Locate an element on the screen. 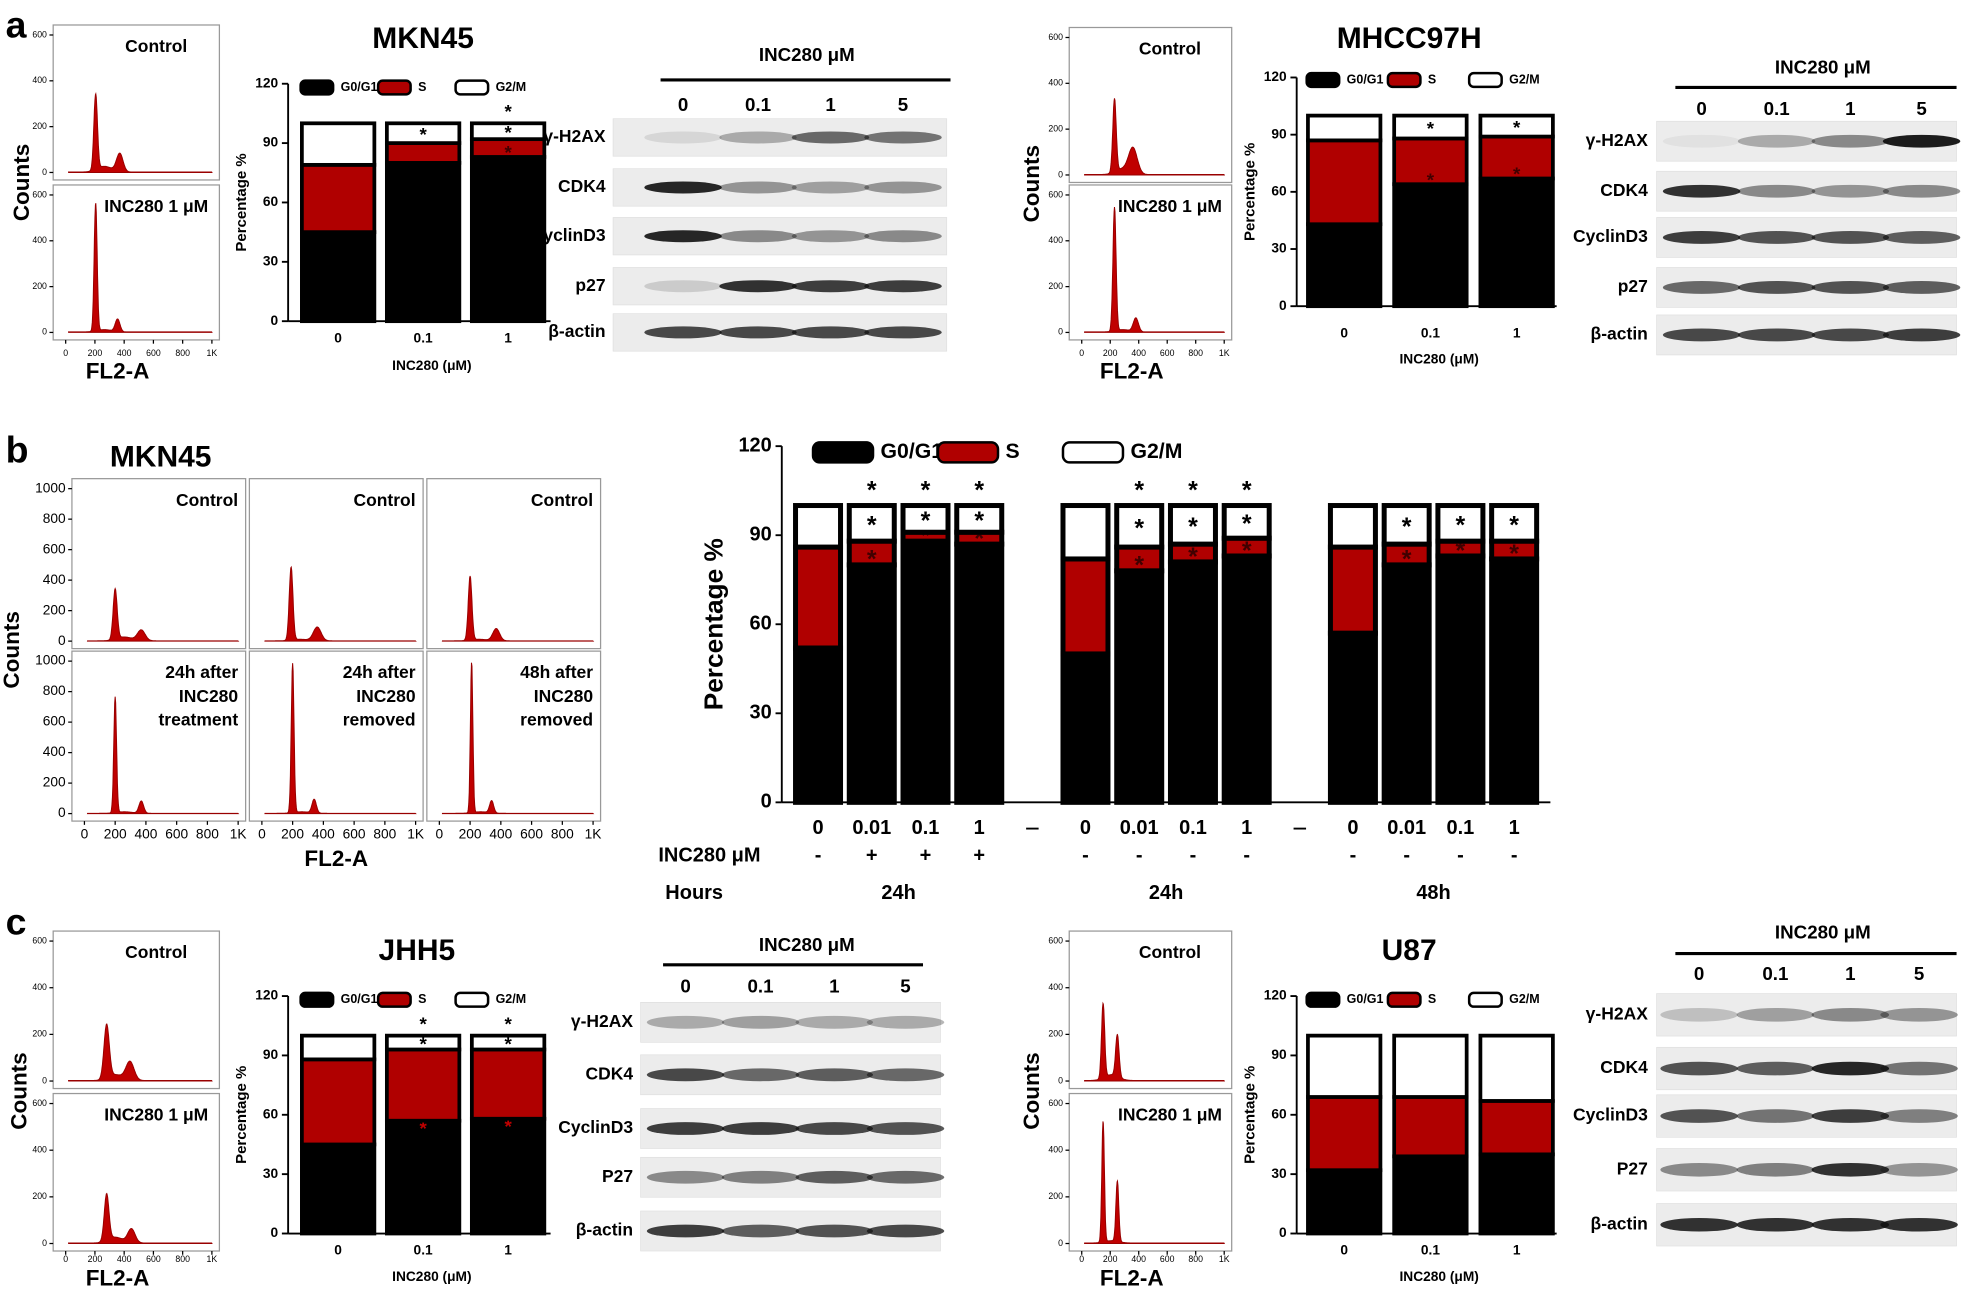 The width and height of the screenshot is (1961, 1291). blot-row-label: γ-H2AX is located at coordinates (574, 136).